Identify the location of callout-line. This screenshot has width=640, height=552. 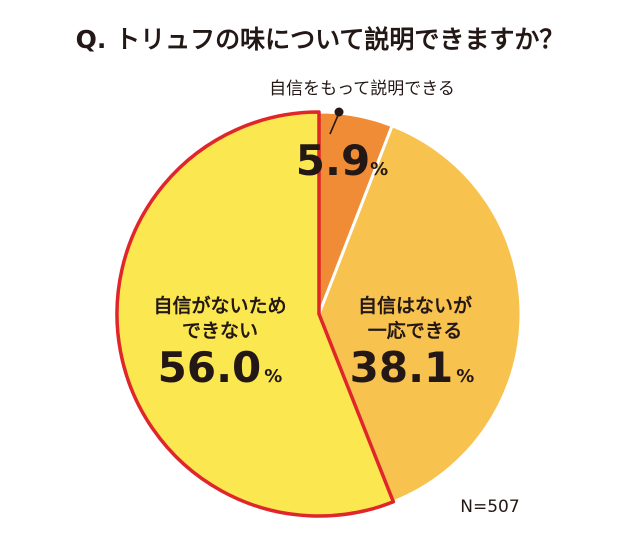
(334, 123).